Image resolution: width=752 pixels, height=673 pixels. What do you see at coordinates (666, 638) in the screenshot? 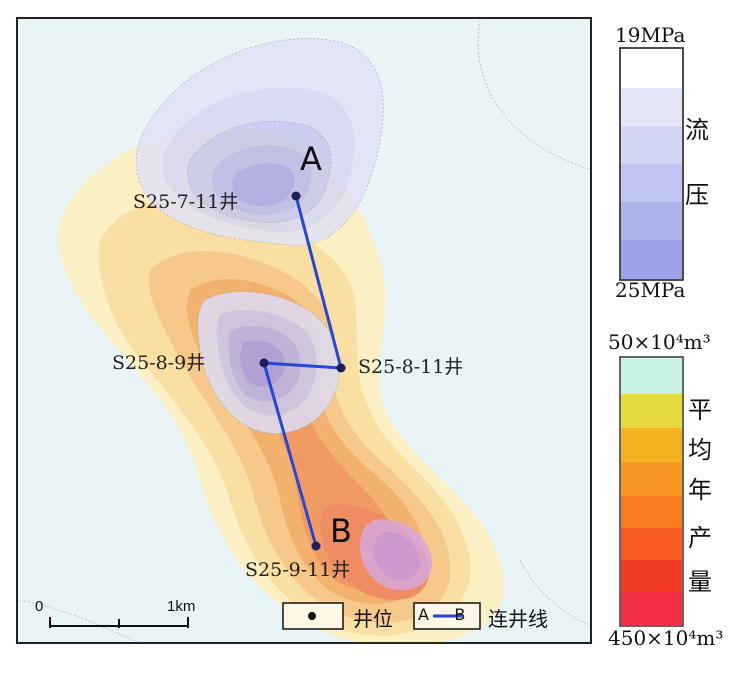
I see `production-legend-bottom: 450×10⁴m³` at bounding box center [666, 638].